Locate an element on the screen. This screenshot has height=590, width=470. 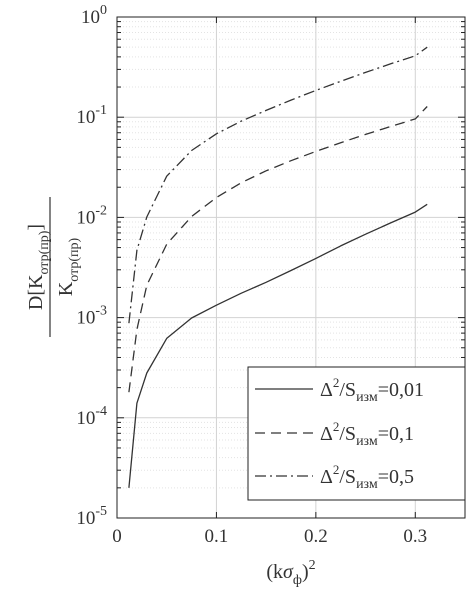
legend-entry: Δ2/Sизм=0,01 is located at coordinates (339, 390).